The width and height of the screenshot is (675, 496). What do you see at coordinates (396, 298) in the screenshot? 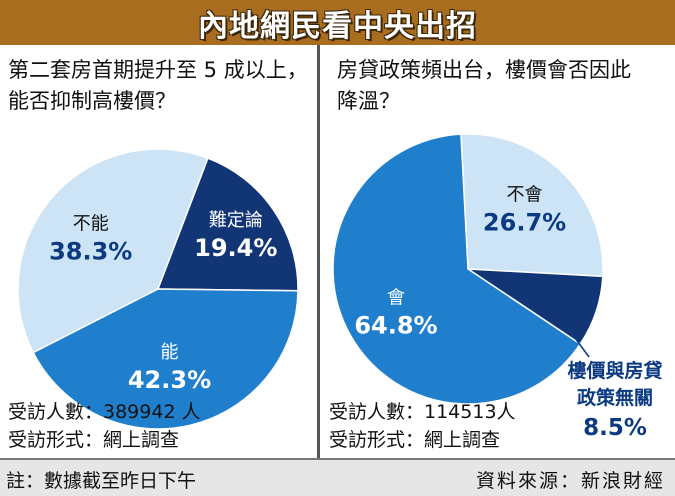
I see `pie-1-slice-2-label: 會` at bounding box center [396, 298].